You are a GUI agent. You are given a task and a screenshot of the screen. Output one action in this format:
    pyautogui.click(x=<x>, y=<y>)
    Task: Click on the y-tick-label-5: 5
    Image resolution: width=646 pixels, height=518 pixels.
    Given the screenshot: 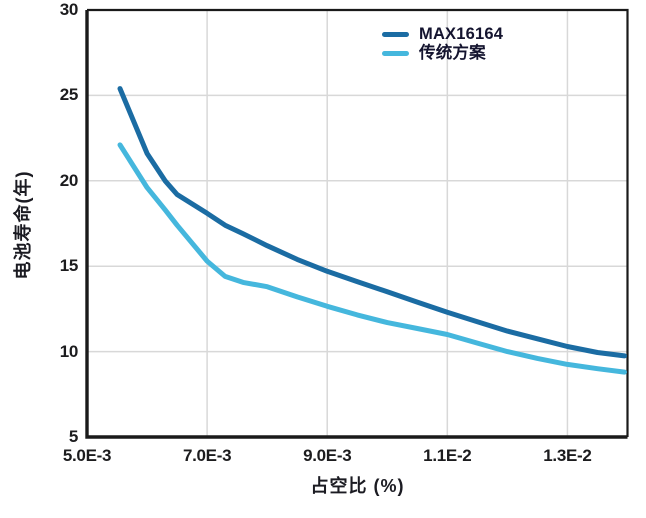 What is the action you would take?
    pyautogui.click(x=73, y=436)
    